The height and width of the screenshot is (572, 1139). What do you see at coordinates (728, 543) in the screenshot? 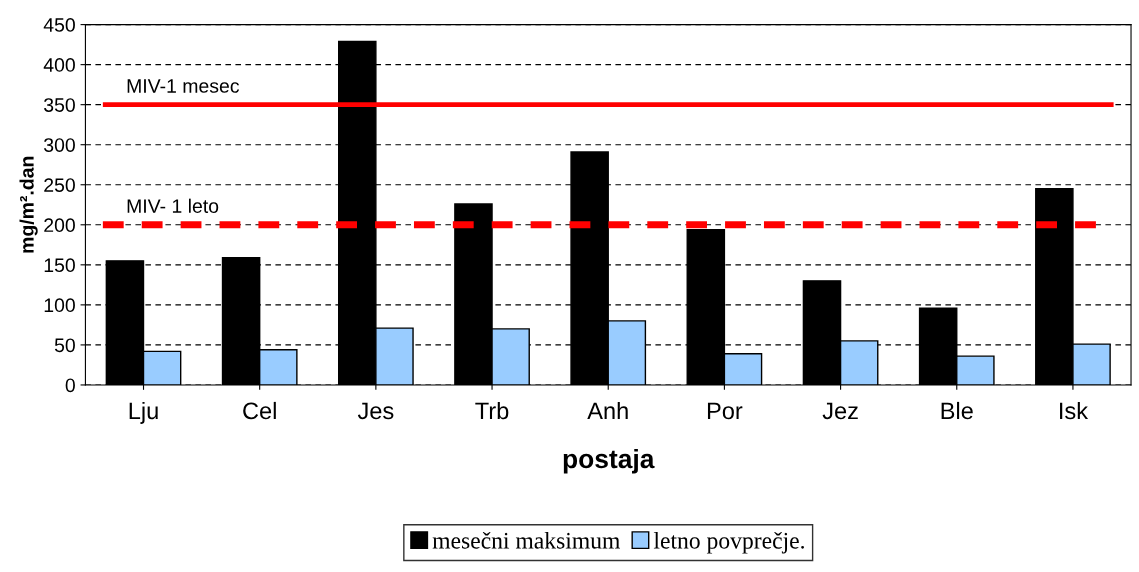
I see `legend-label: letno povprečje.` at bounding box center [728, 543].